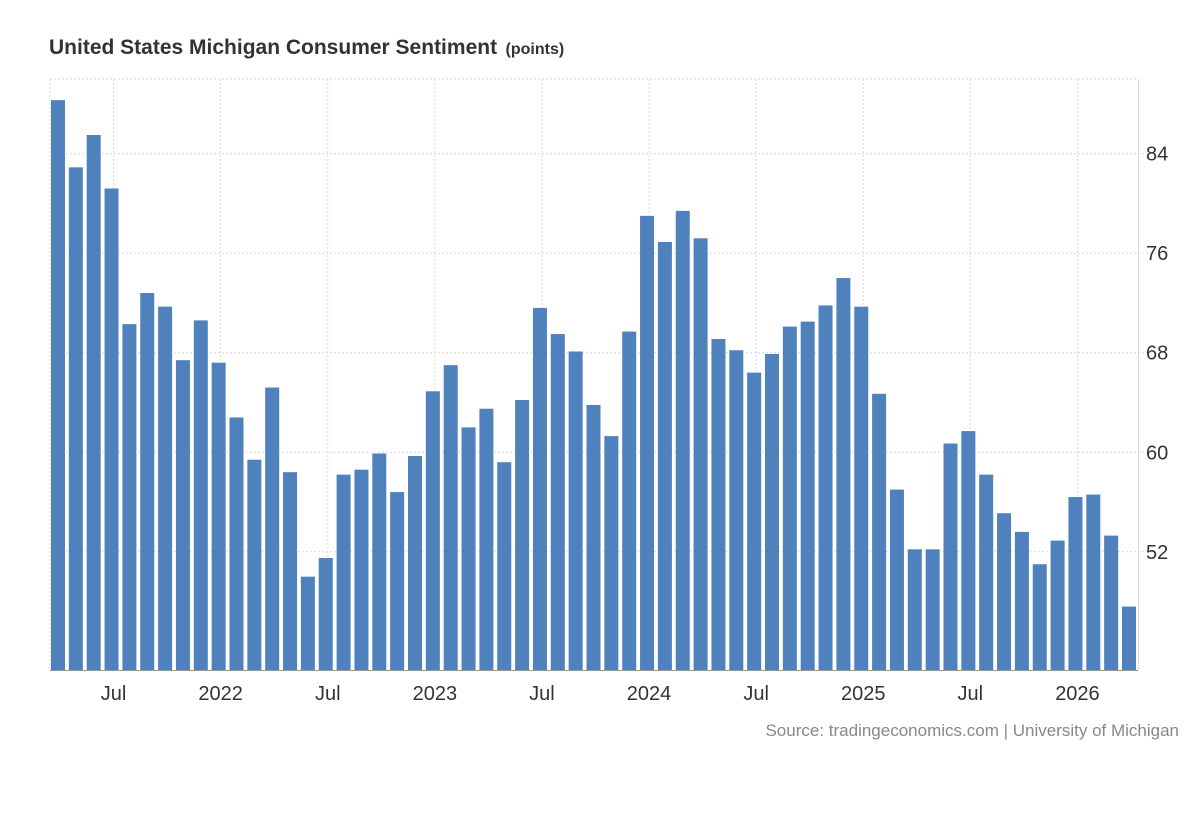 Image resolution: width=1200 pixels, height=820 pixels. Describe the element at coordinates (863, 694) in the screenshot. I see `x-tick-label: 2025` at that location.